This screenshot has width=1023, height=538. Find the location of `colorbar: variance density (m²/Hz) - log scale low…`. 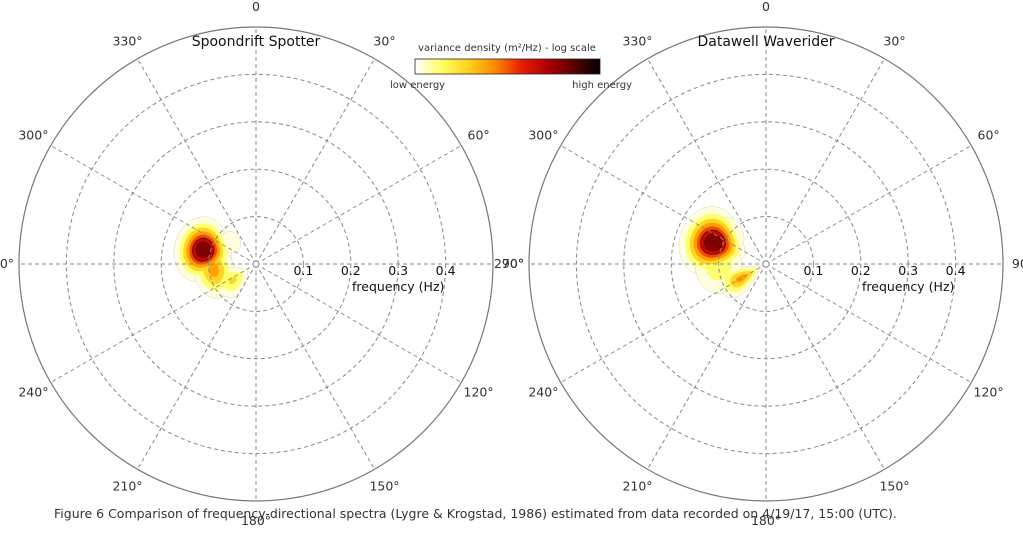

colorbar: variance density (m²/Hz) - log scale low… is located at coordinates (511, 67).